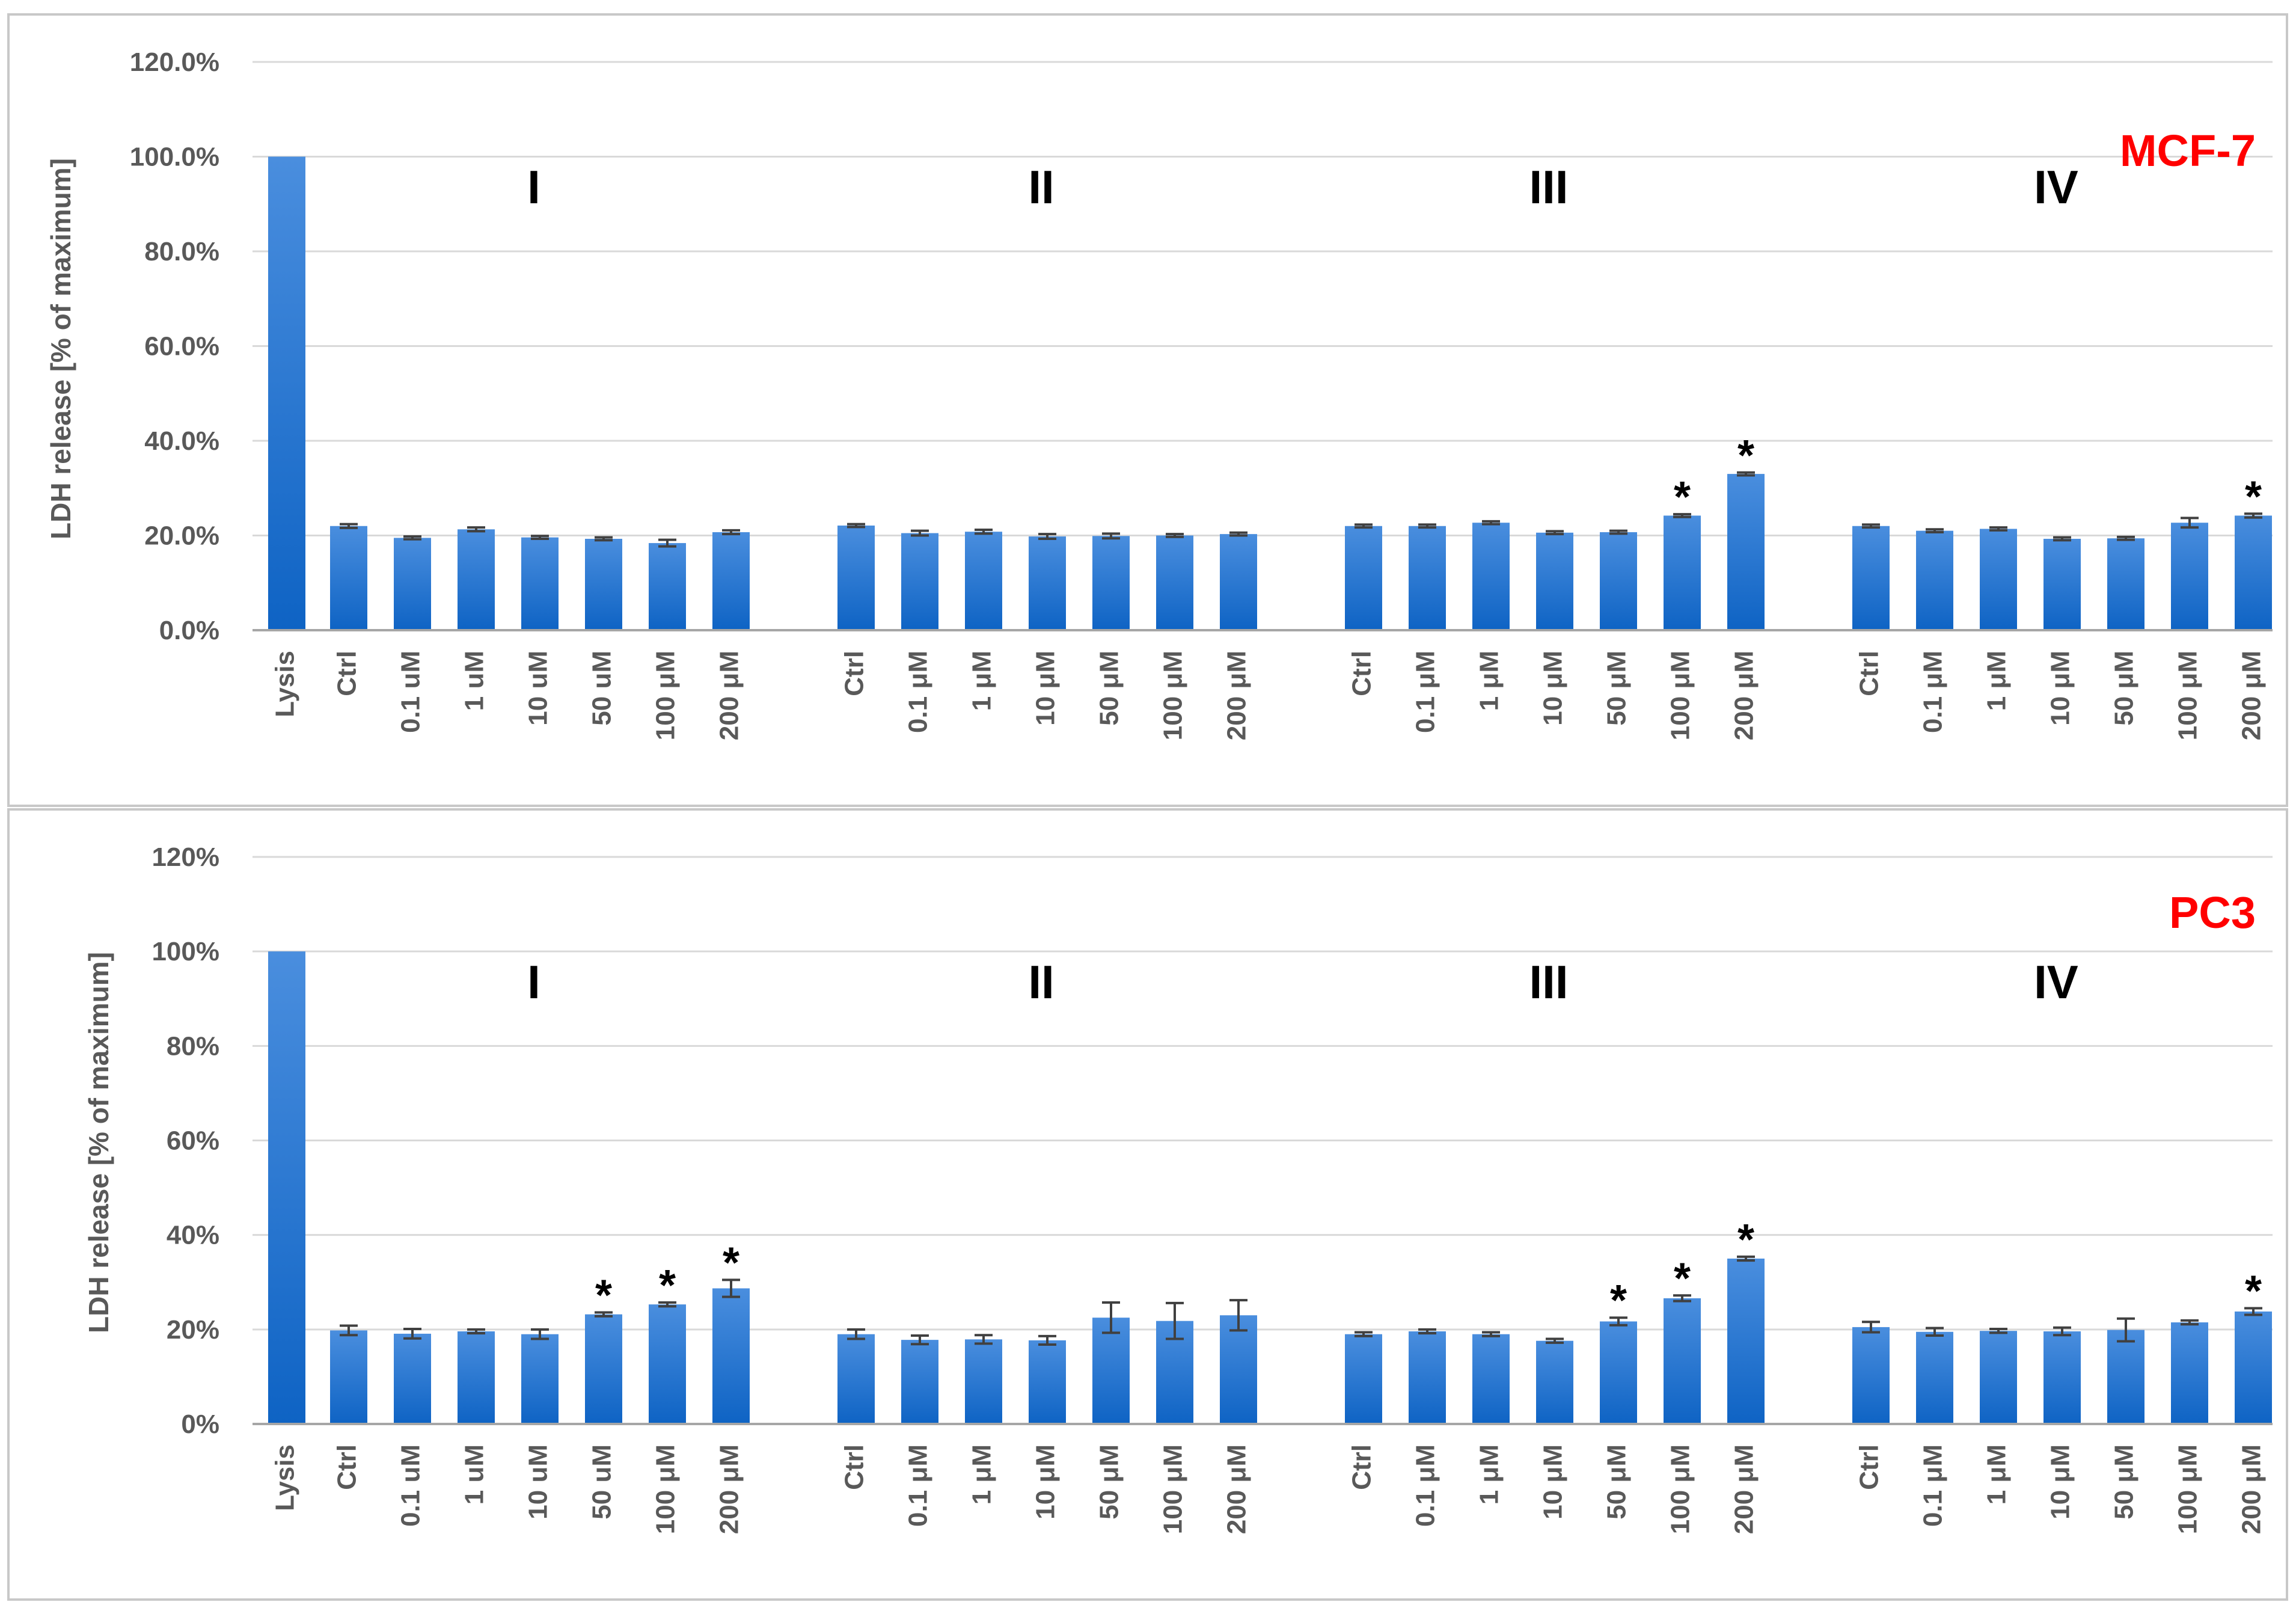  What do you see at coordinates (185, 951) in the screenshot?
I see `y-tick-label: 100%` at bounding box center [185, 951].